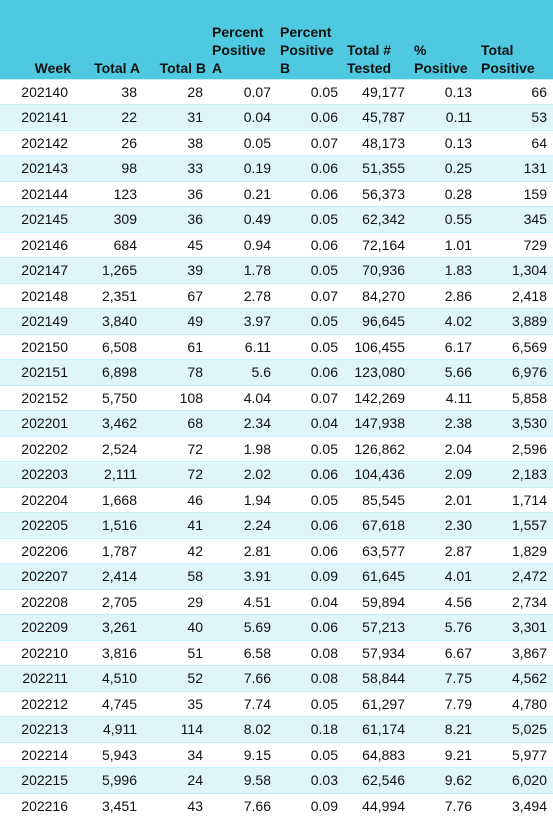 The width and height of the screenshot is (553, 819). What do you see at coordinates (515, 678) in the screenshot?
I see `cell-total-positive: 4,562` at bounding box center [515, 678].